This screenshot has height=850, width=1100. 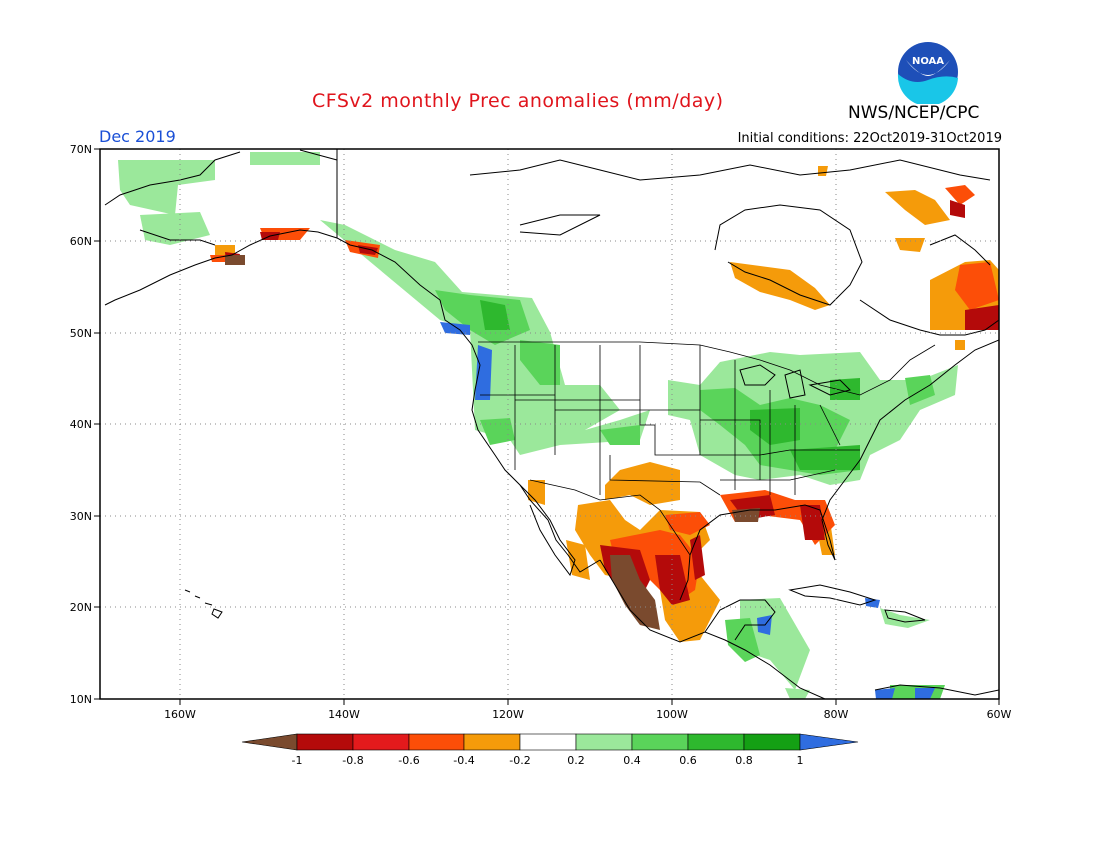 What do you see at coordinates (408, 760) in the screenshot?
I see `colorbar-label: -0.6` at bounding box center [408, 760].